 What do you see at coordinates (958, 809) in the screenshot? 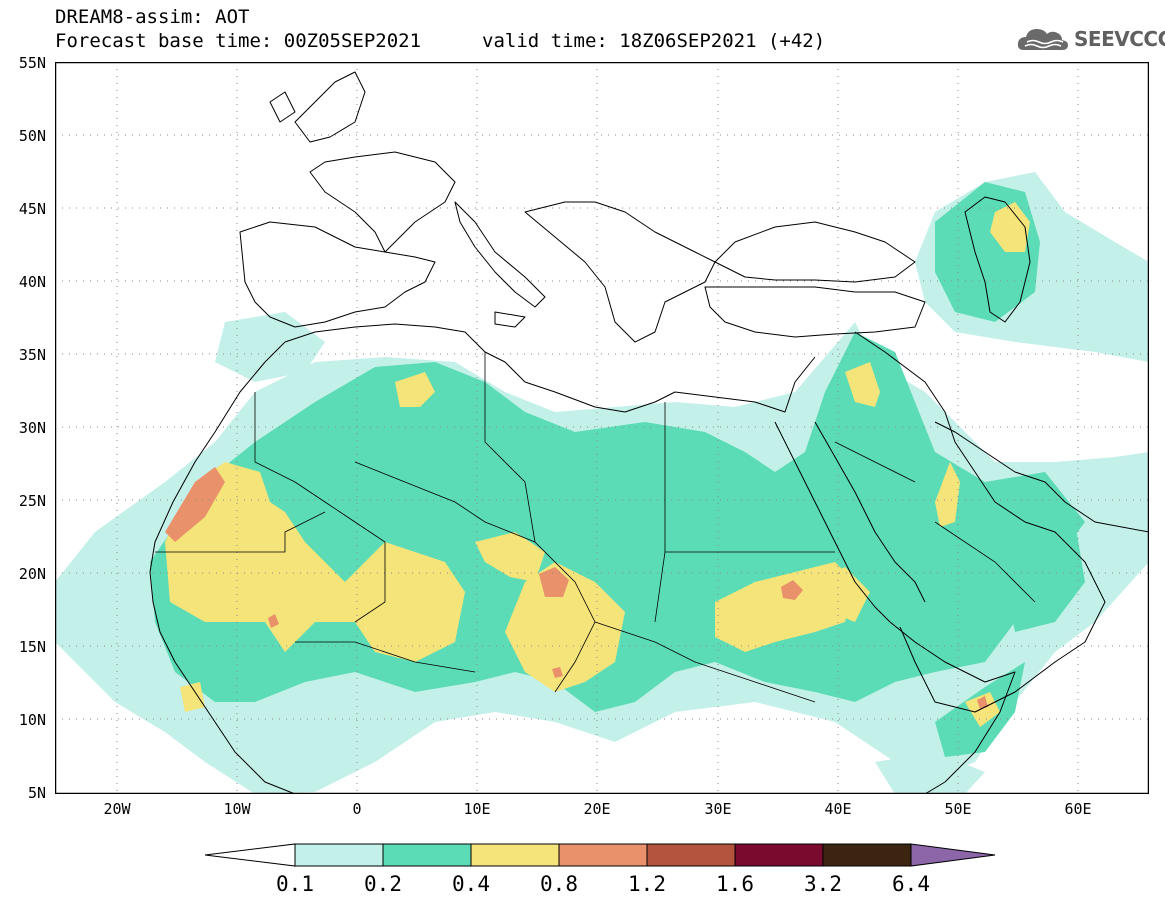
I see `lon-label-50e: 50E` at bounding box center [958, 809].